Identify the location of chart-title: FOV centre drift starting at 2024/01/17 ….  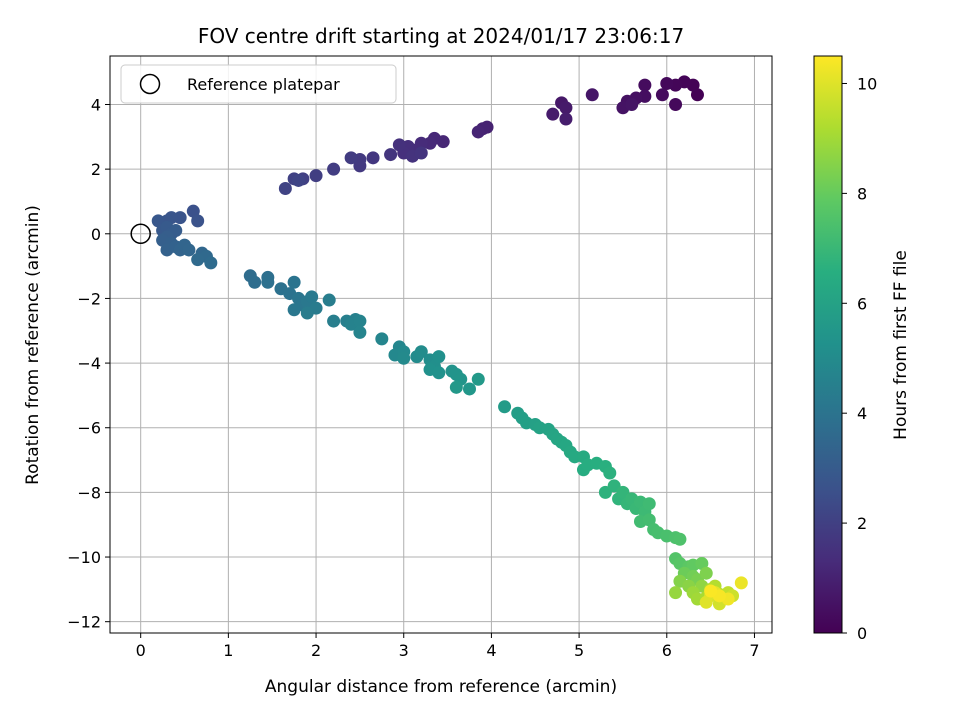
(441, 36).